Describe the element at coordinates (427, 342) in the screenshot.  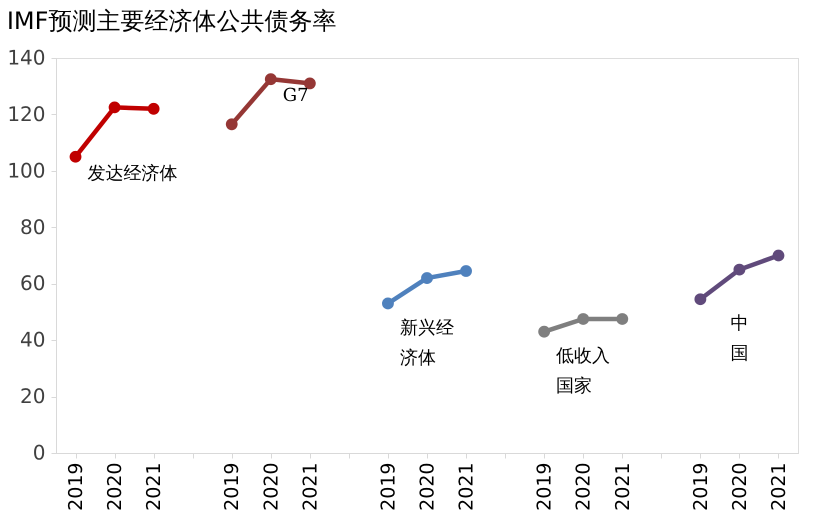
I see `series-label: 新兴经济体` at that location.